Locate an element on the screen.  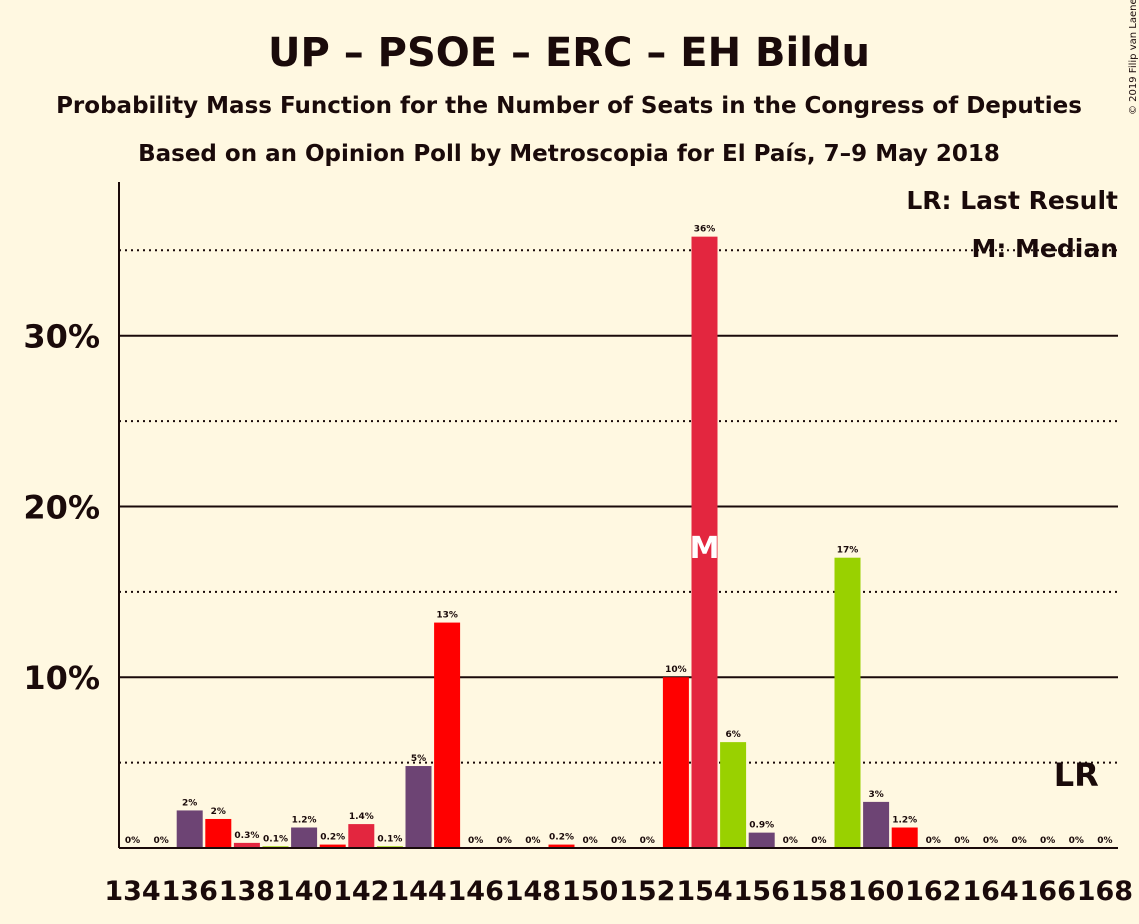
x-tick-label: 158 is located at coordinates (819, 891).